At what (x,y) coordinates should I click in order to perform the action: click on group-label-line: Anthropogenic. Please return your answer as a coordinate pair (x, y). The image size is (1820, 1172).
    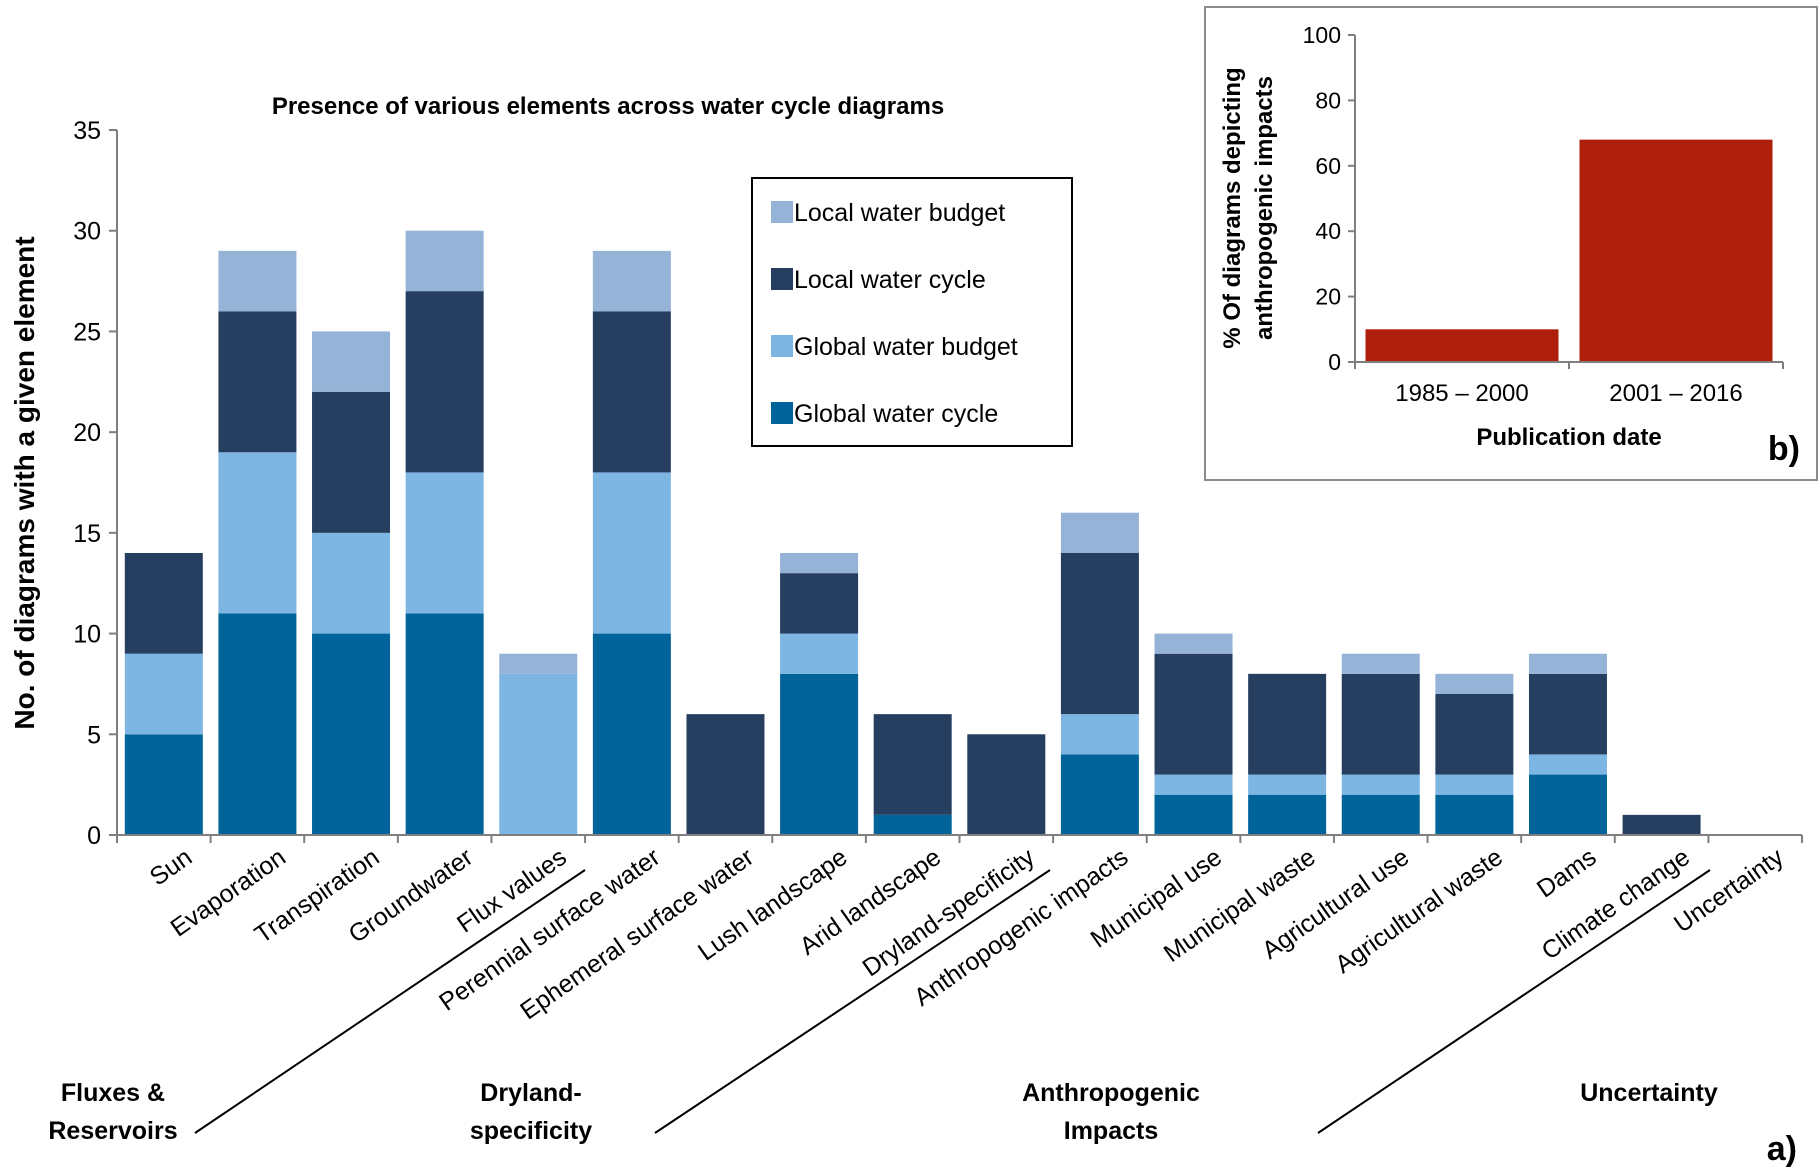
    Looking at the image, I should click on (1111, 1093).